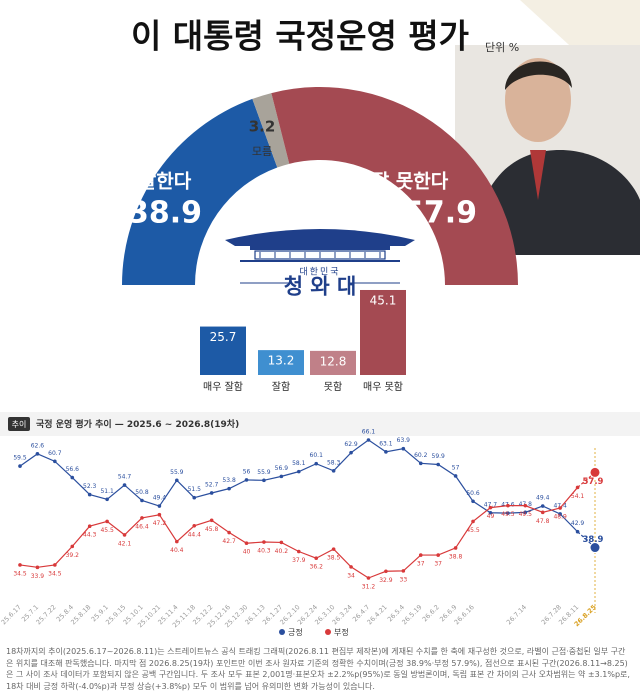 Image resolution: width=640 pixels, height=698 pixels. Describe the element at coordinates (333, 387) in the screenshot. I see `bar-label: 못함` at that location.